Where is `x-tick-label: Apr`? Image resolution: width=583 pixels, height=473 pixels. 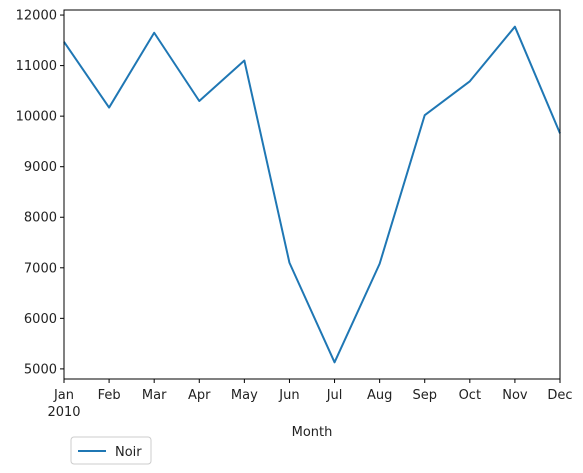 x-tick-label: Apr is located at coordinates (199, 395).